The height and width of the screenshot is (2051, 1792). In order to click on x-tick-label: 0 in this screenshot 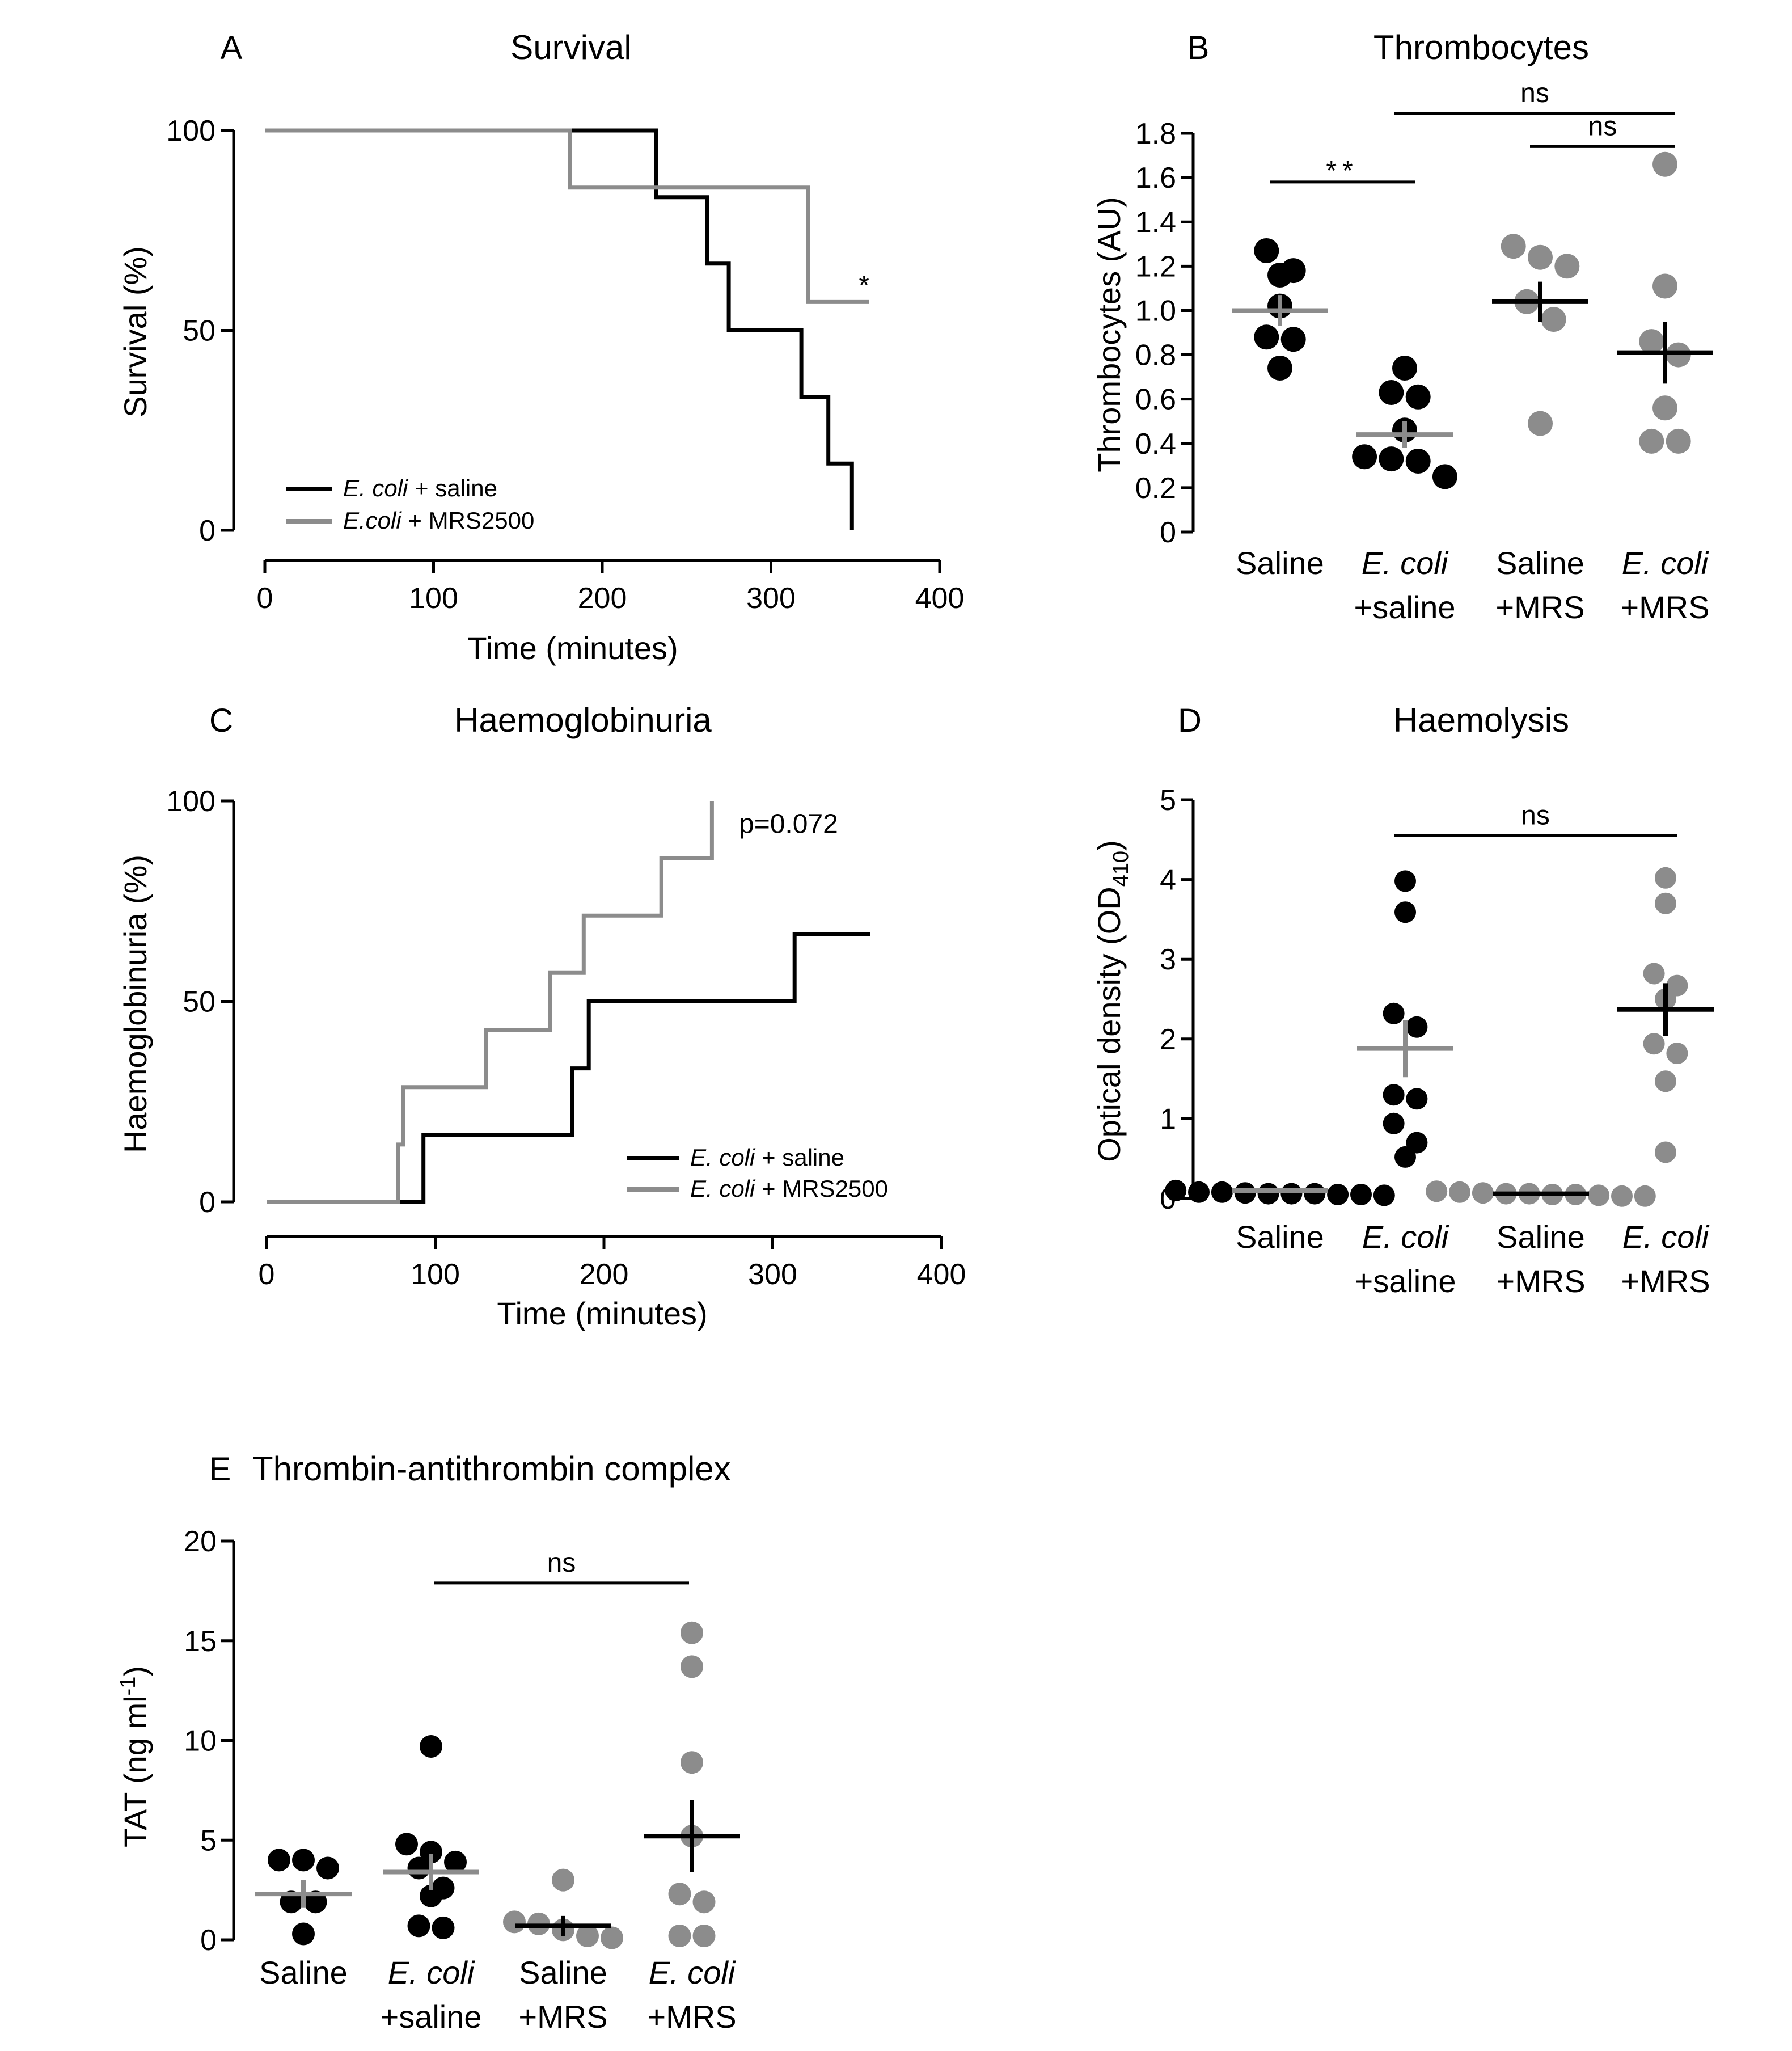, I will do `click(265, 598)`.